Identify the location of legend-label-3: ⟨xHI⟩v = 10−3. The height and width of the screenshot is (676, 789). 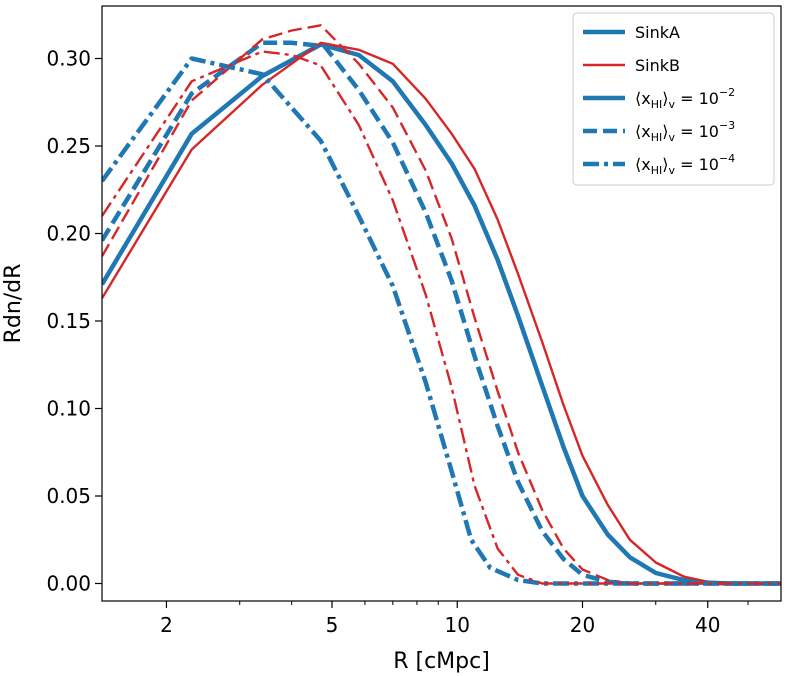
(685, 131).